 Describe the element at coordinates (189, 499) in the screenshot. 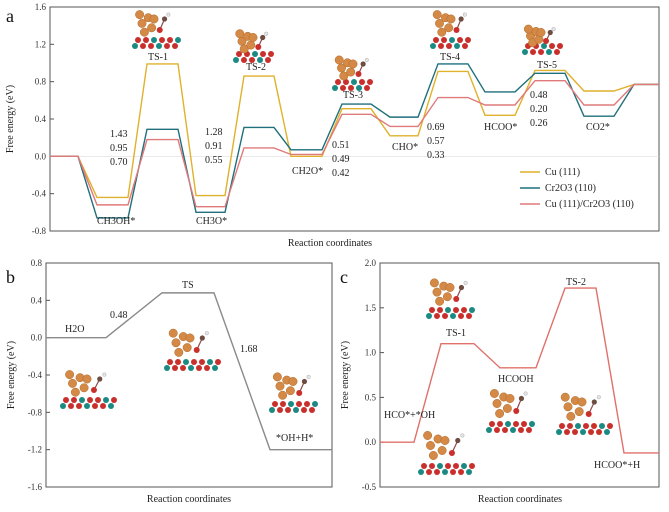

I see `panel-b-xlabel: Reaction coordinates` at that location.